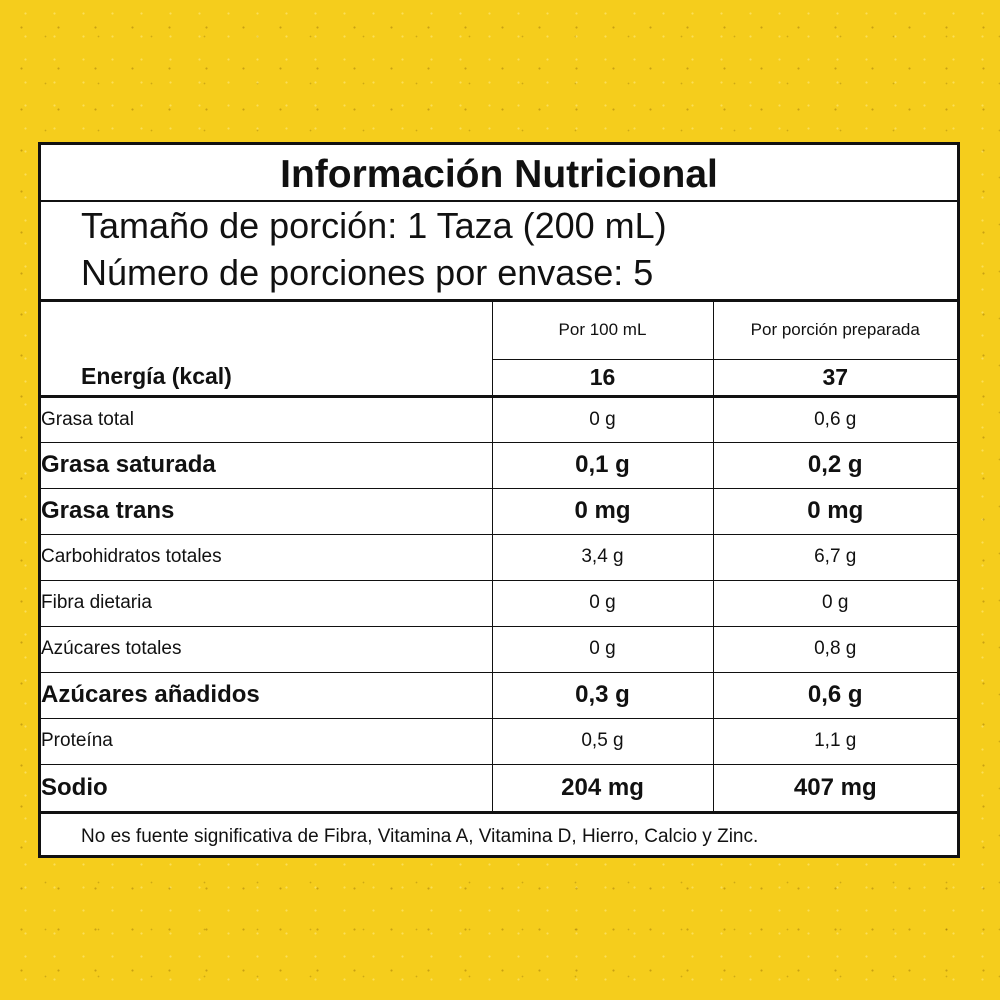 The height and width of the screenshot is (1000, 1000). Describe the element at coordinates (602, 377) in the screenshot. I see `value-per-100ml: 16` at that location.